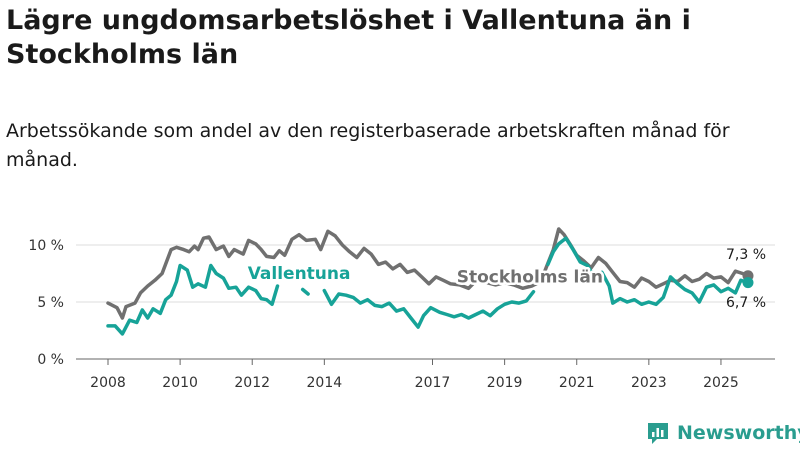 The width and height of the screenshot is (800, 450). I want to click on series-label-vallentuna: Vallentuna, so click(299, 274).